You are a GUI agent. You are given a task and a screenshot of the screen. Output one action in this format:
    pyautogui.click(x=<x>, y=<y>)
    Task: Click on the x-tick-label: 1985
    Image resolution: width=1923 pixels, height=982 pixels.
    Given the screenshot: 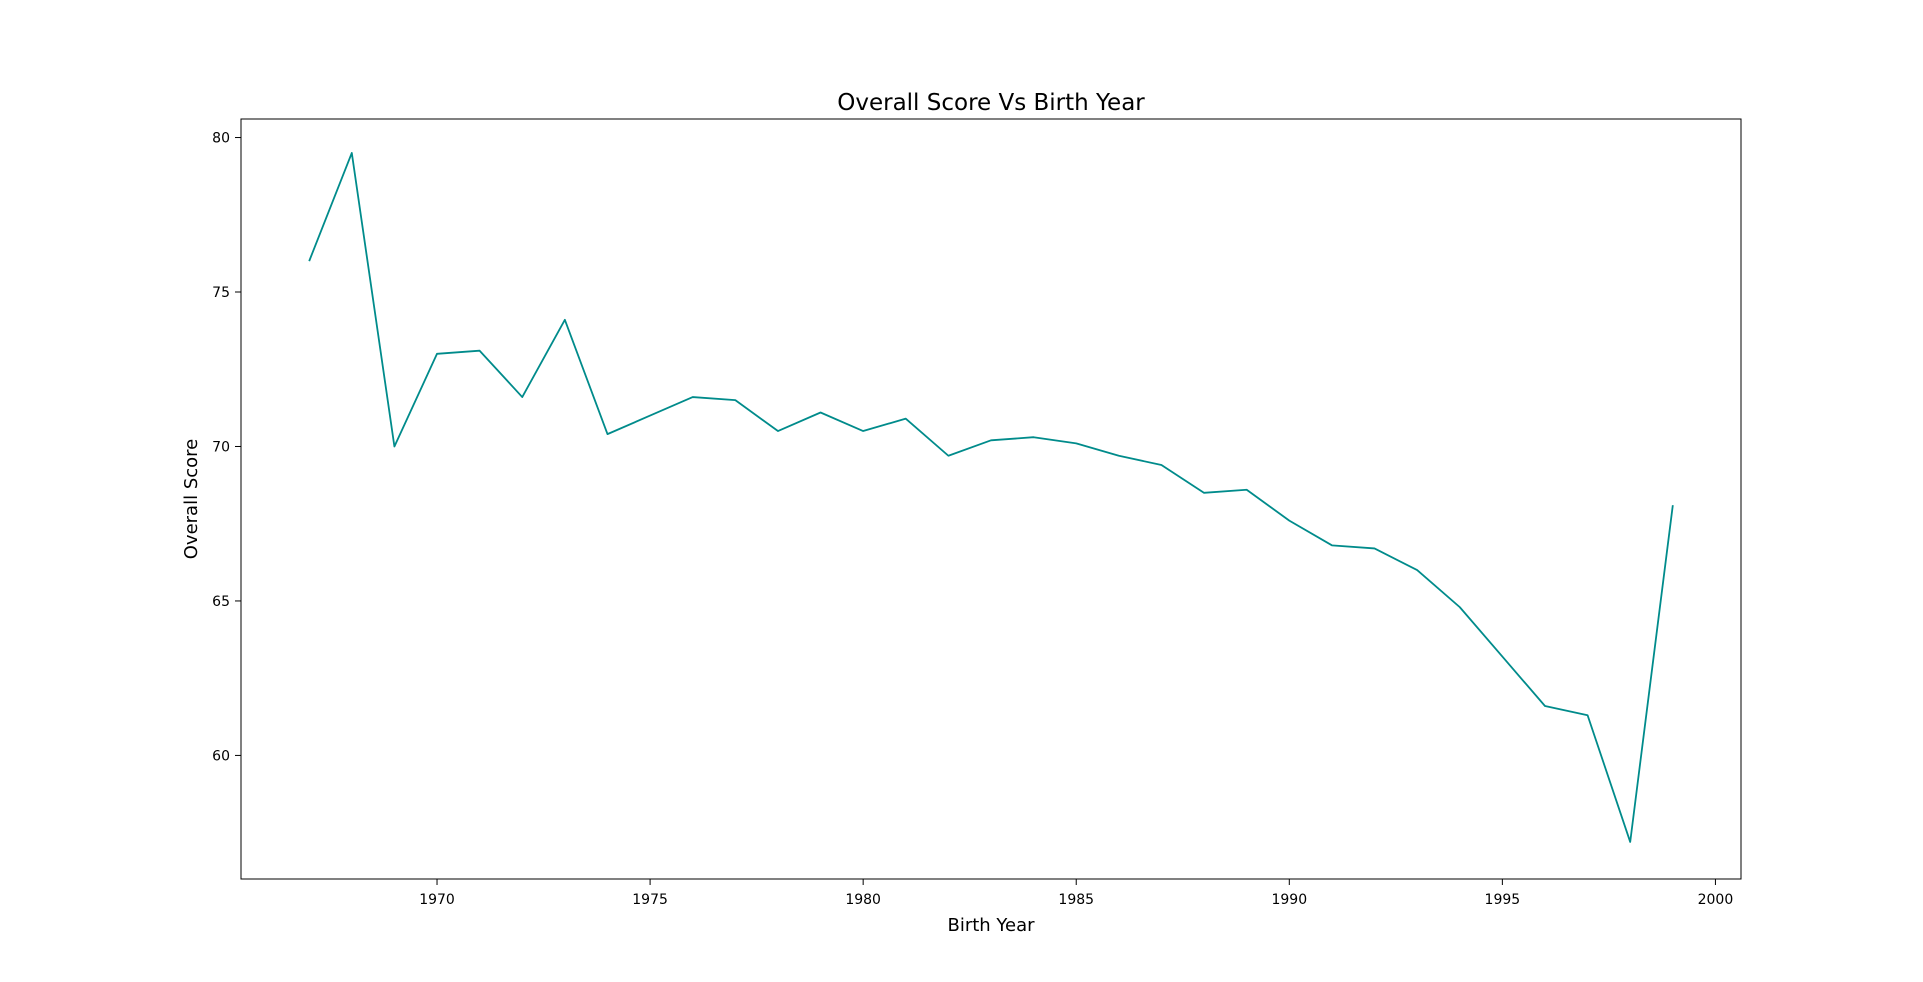 What is the action you would take?
    pyautogui.click(x=1076, y=900)
    